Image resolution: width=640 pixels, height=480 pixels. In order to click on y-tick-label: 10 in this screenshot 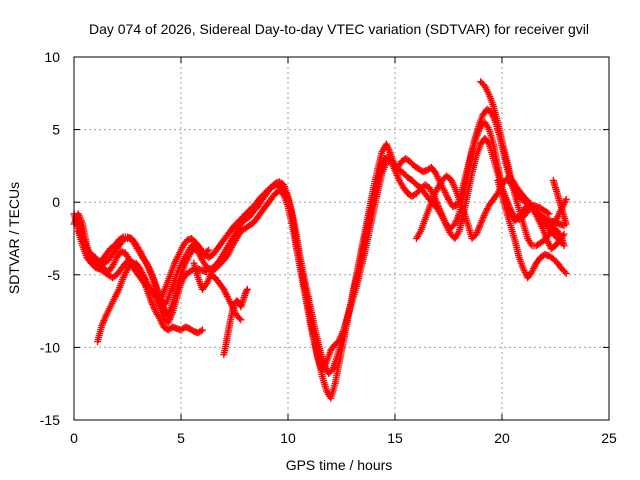, I will do `click(52, 57)`.